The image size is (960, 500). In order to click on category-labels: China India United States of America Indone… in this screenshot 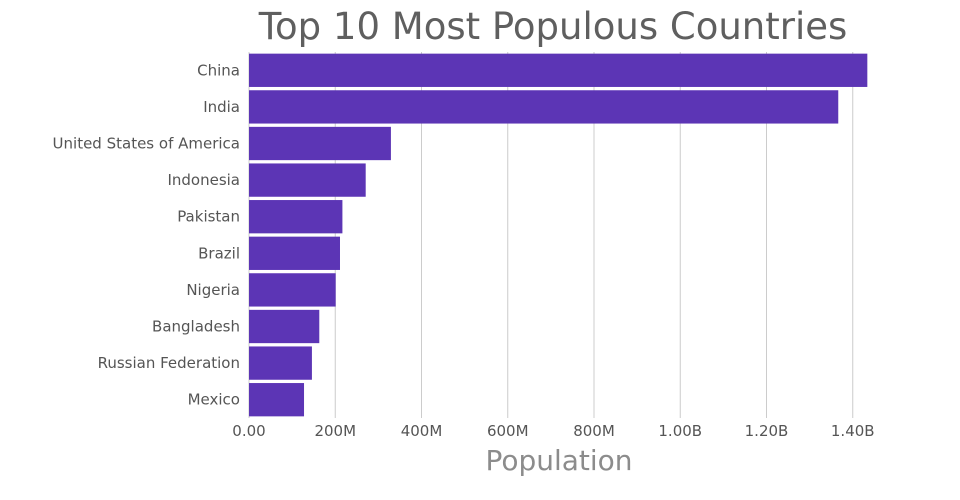, I will do `click(146, 234)`.